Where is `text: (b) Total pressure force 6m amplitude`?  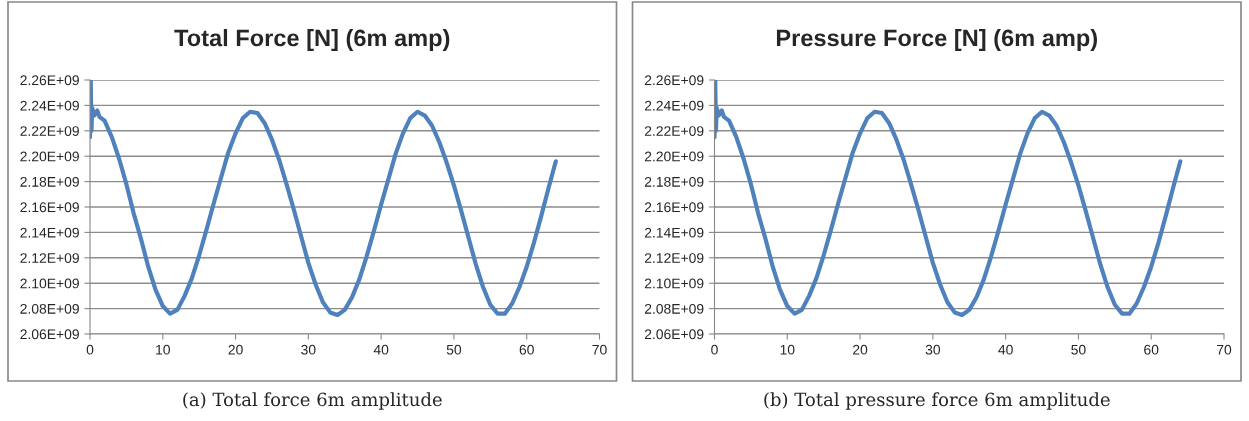 text: (b) Total pressure force 6m amplitude is located at coordinates (937, 401).